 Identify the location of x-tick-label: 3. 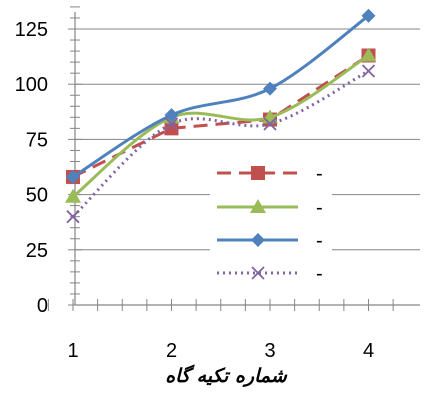
(269, 351).